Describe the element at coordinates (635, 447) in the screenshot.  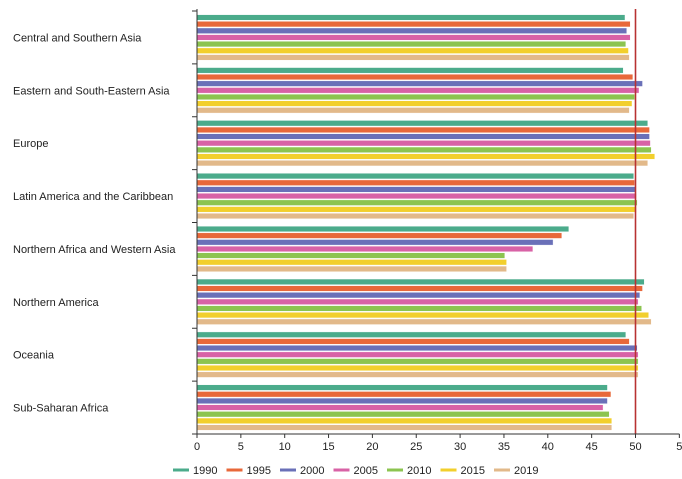
I see `x-tick-label: 50` at that location.